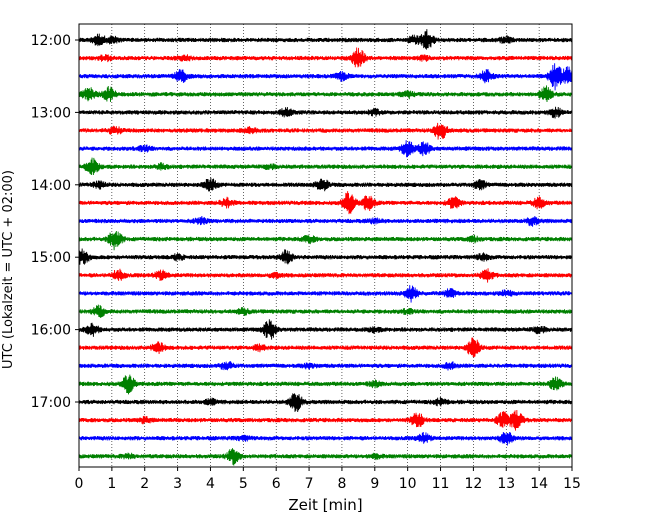 The height and width of the screenshot is (520, 650). Describe the element at coordinates (8, 269) in the screenshot. I see `y-axis-label: UTC (Lokalzeit = UTC + 02:00)` at that location.